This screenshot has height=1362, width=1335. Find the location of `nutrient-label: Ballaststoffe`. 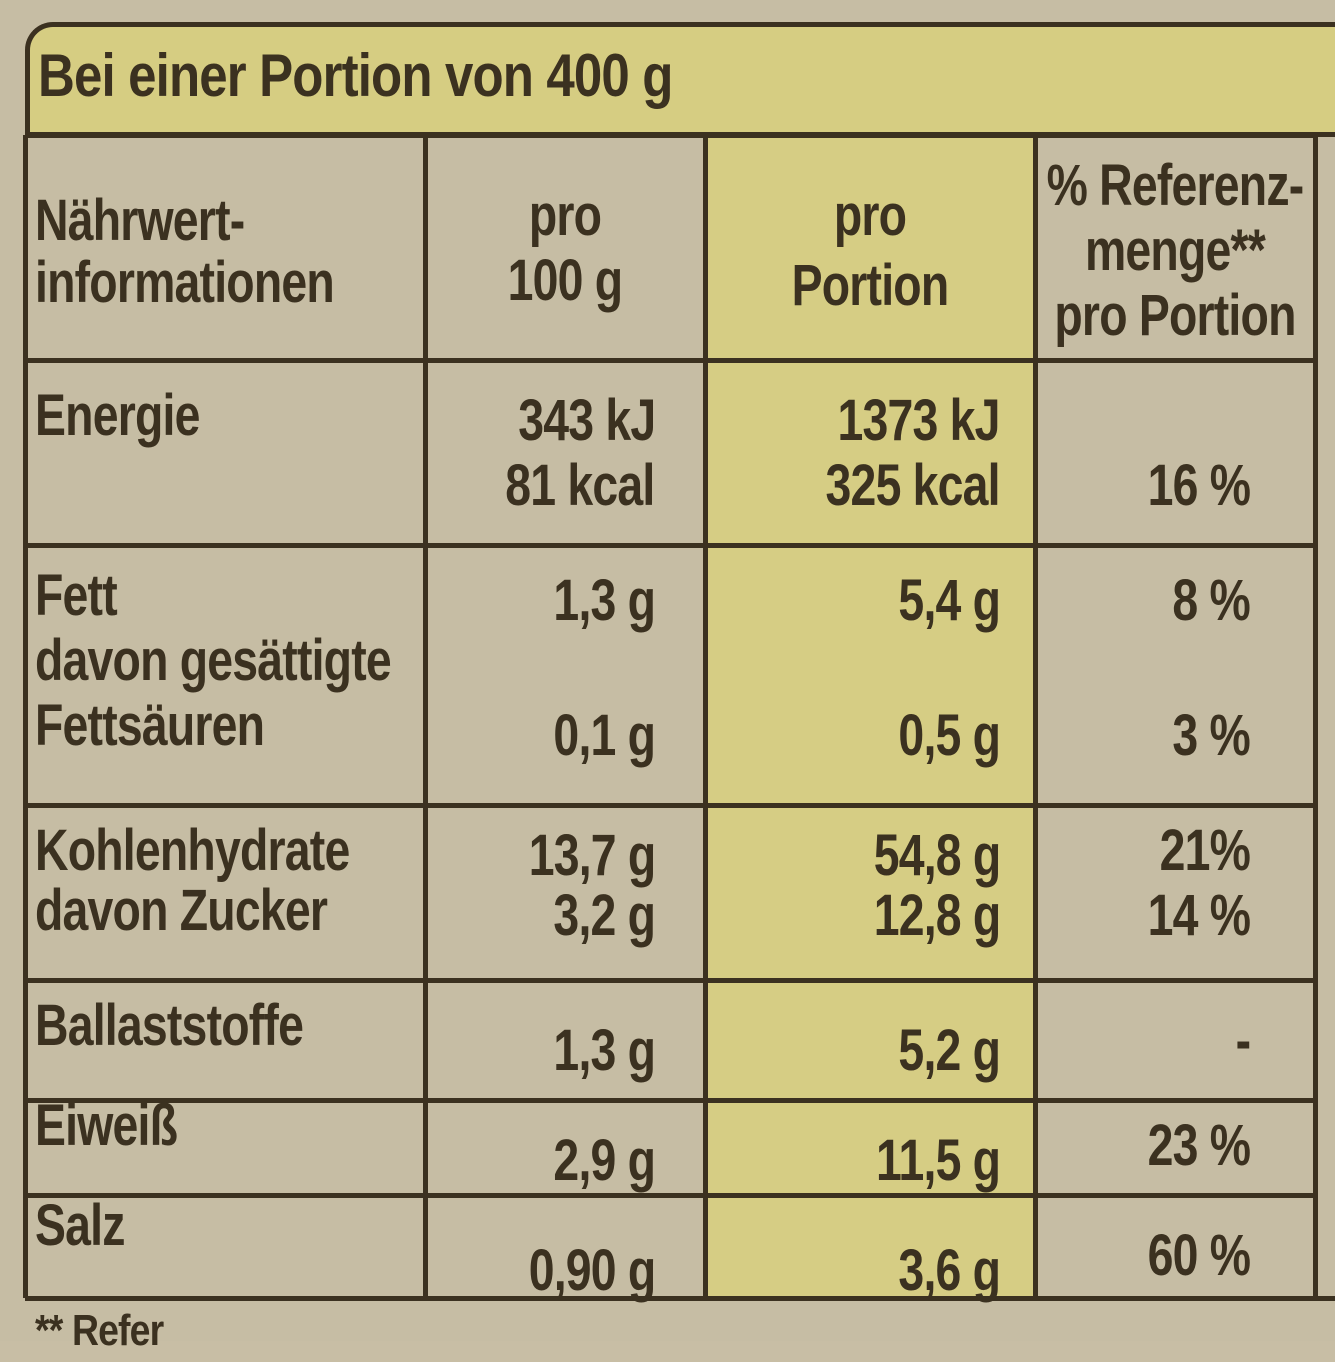

nutrient-label: Ballaststoffe is located at coordinates (169, 1025).